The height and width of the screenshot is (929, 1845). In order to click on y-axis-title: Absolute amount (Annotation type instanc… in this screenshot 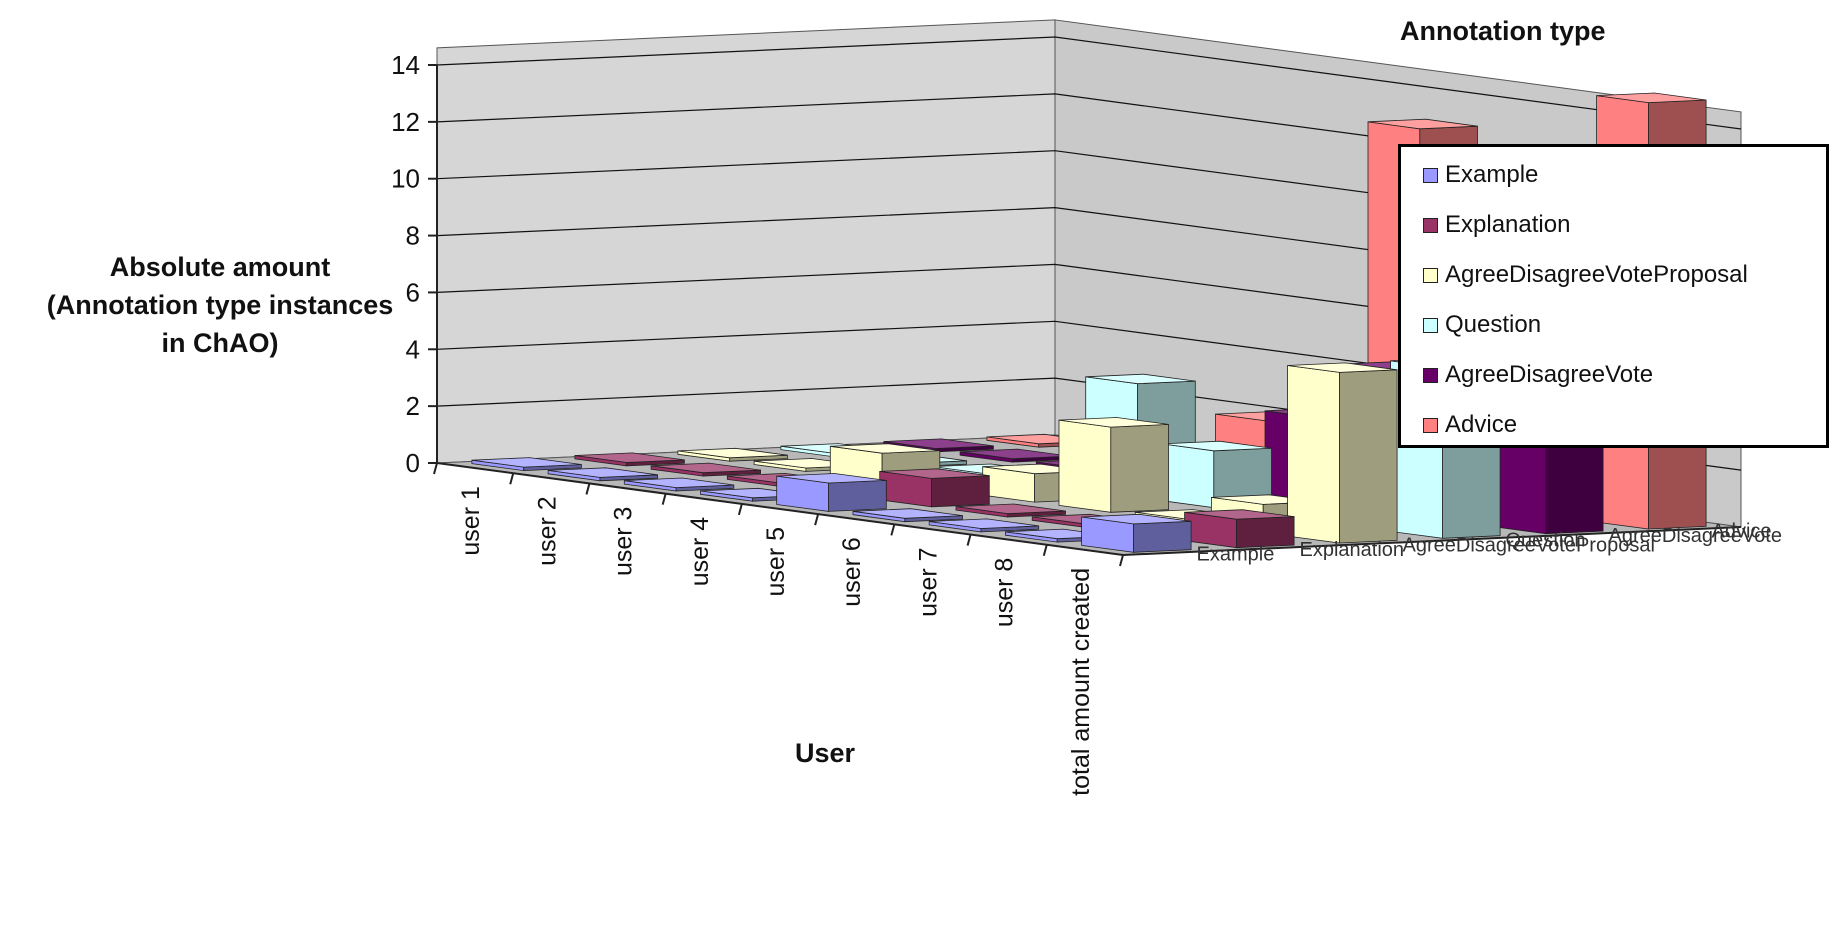, I will do `click(220, 305)`.